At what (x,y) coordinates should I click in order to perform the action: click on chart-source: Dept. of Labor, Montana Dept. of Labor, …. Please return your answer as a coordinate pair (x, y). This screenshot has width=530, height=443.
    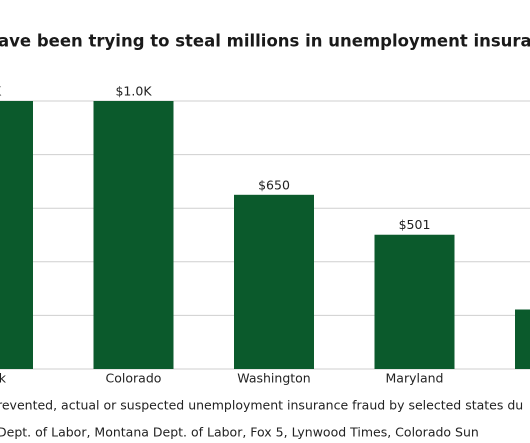
    Looking at the image, I should click on (239, 432).